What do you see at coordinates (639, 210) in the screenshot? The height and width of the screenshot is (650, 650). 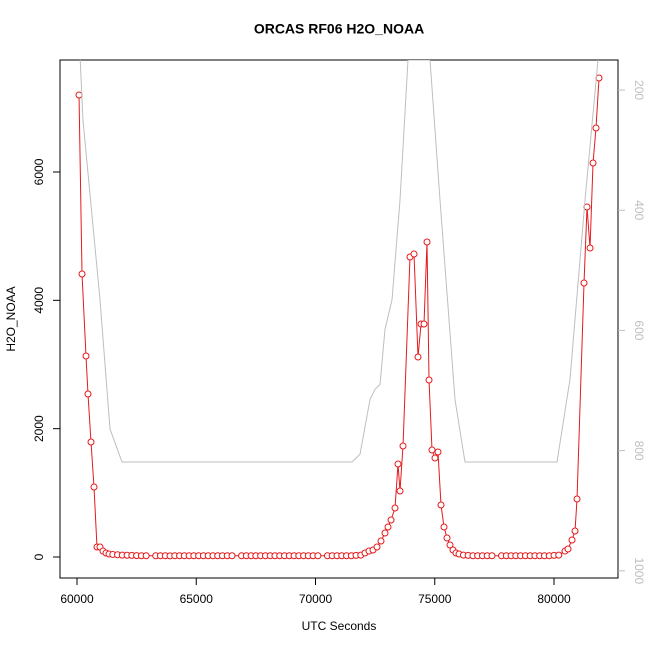 I see `y2-tick-label: 400` at bounding box center [639, 210].